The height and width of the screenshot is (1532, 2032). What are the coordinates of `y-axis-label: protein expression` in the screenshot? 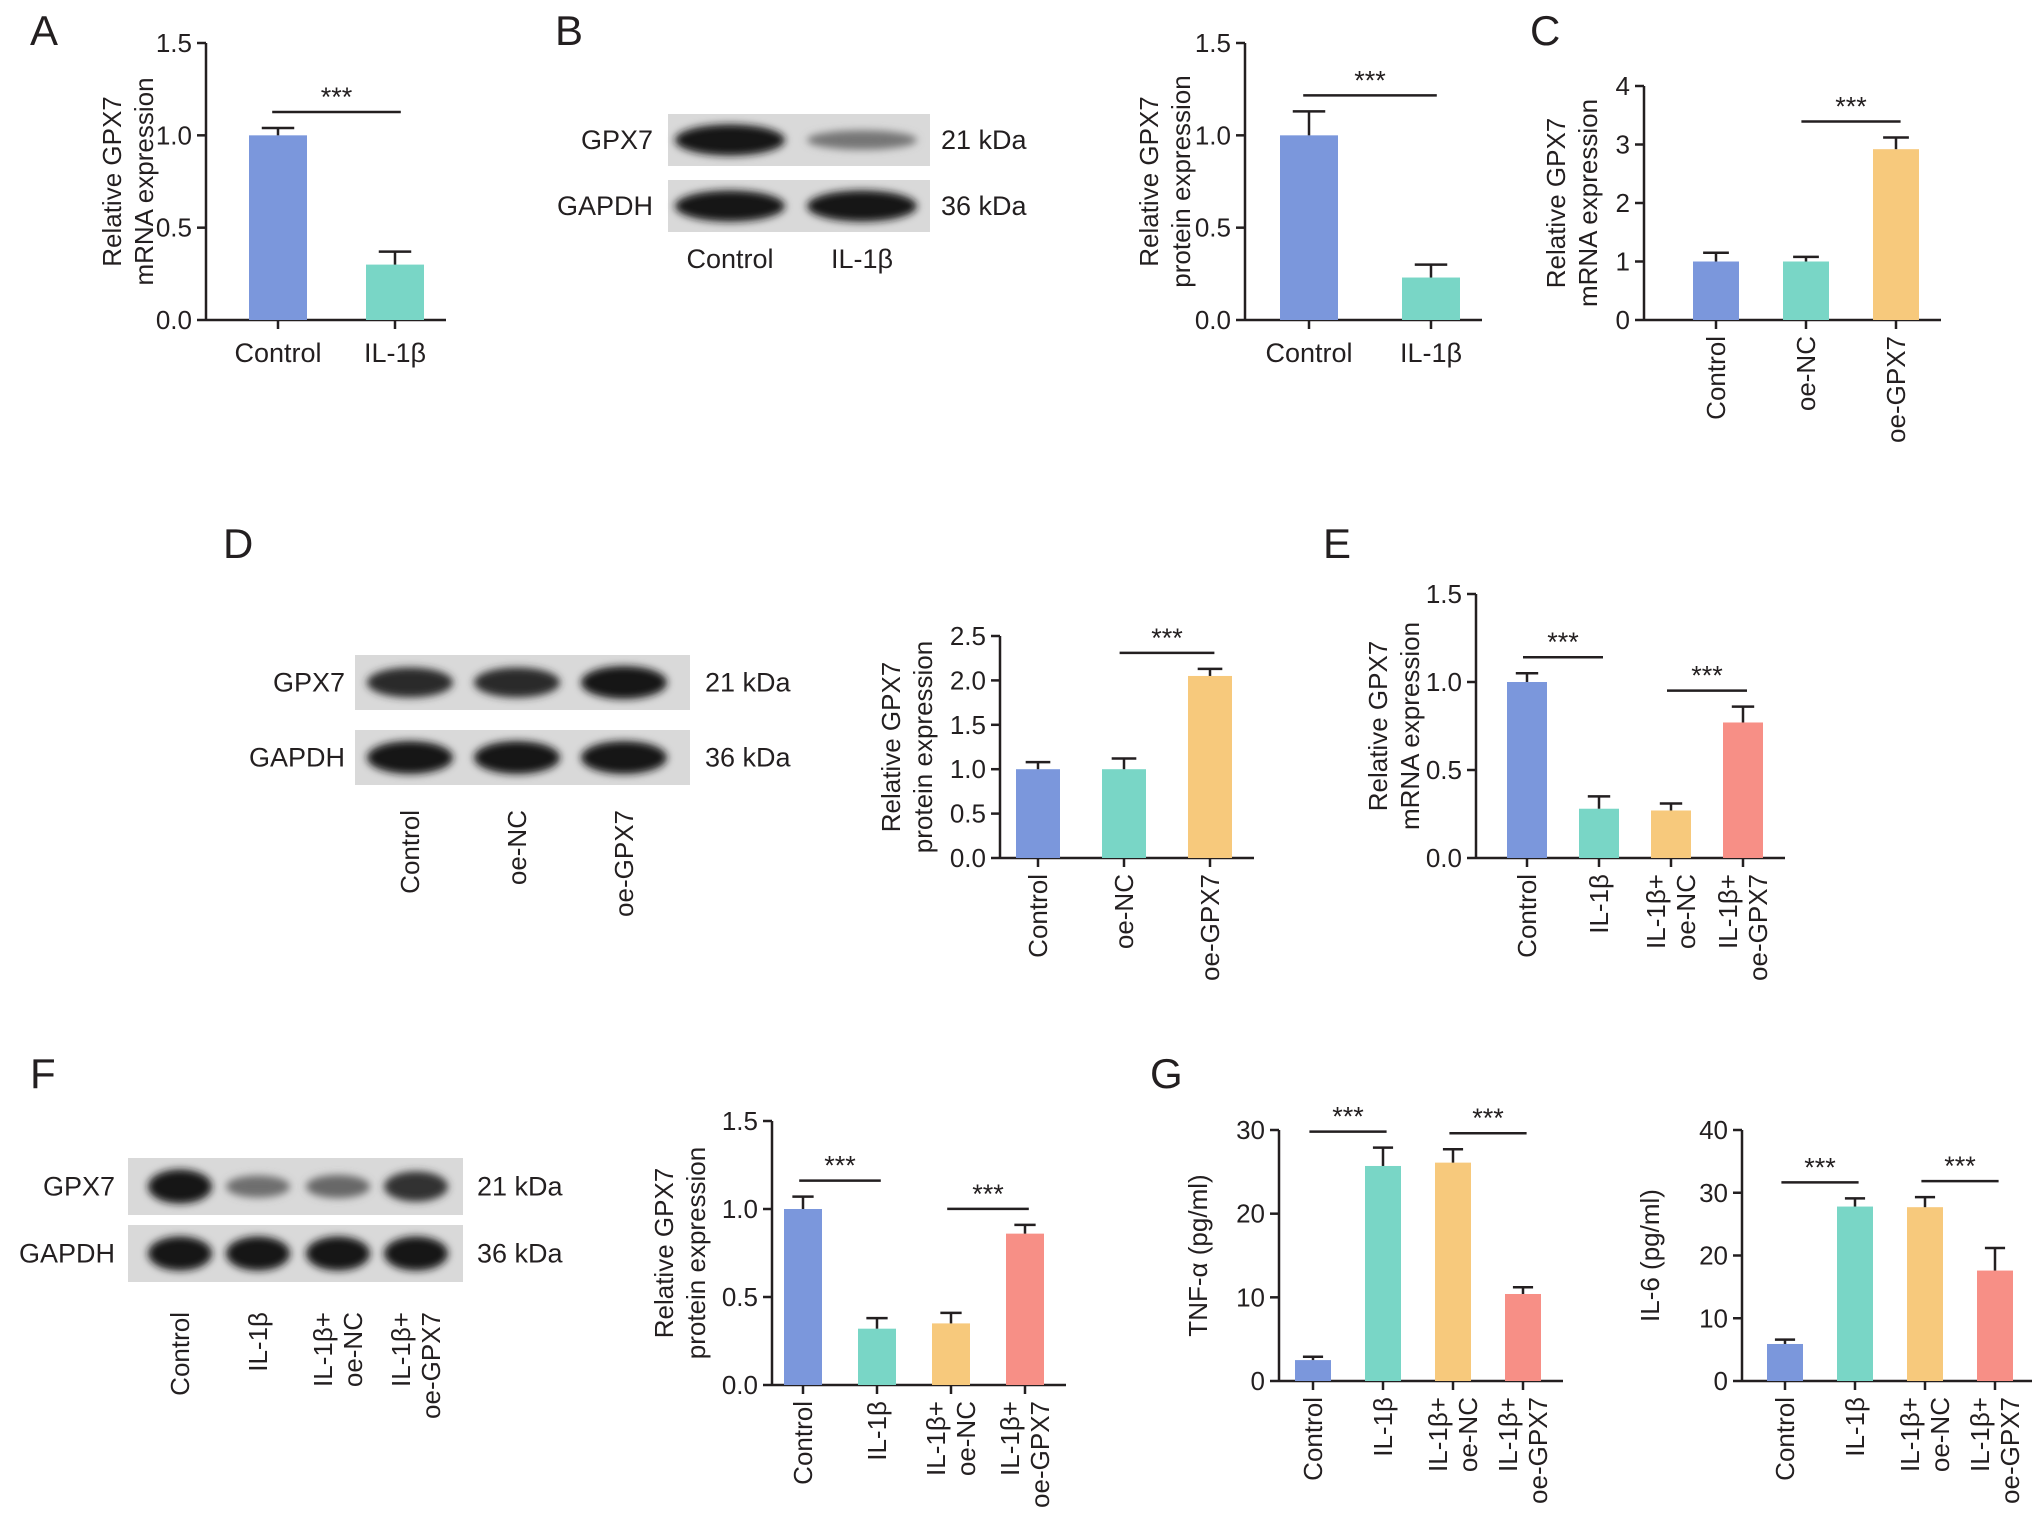 It's located at (696, 1253).